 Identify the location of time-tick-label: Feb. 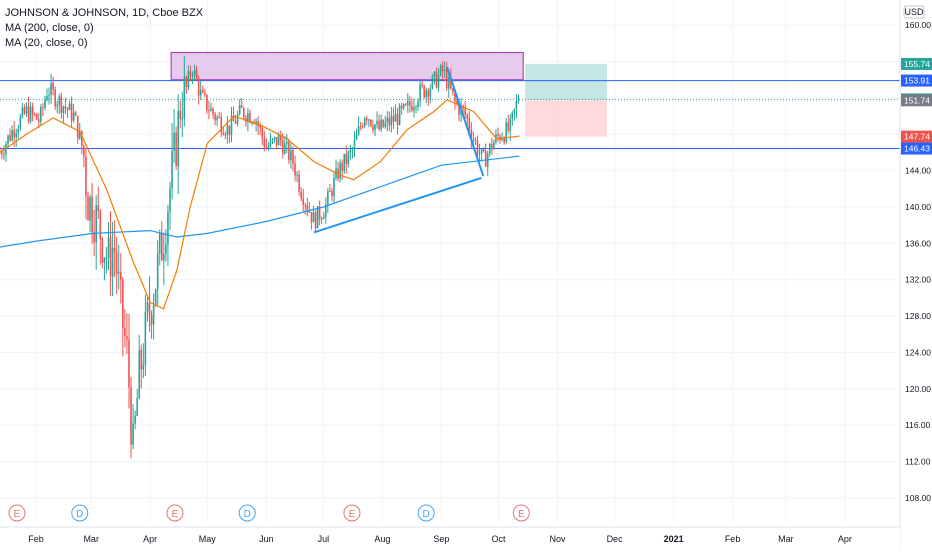
(36, 539).